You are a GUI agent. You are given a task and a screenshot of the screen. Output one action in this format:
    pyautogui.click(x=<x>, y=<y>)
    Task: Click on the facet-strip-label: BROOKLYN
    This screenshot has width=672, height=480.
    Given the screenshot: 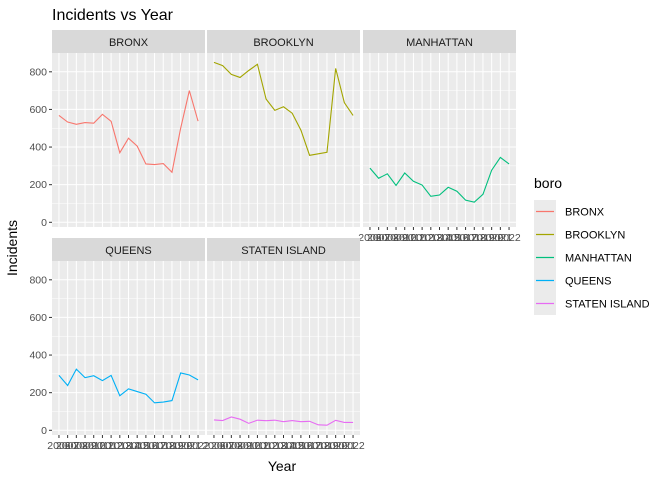 What is the action you would take?
    pyautogui.click(x=283, y=43)
    